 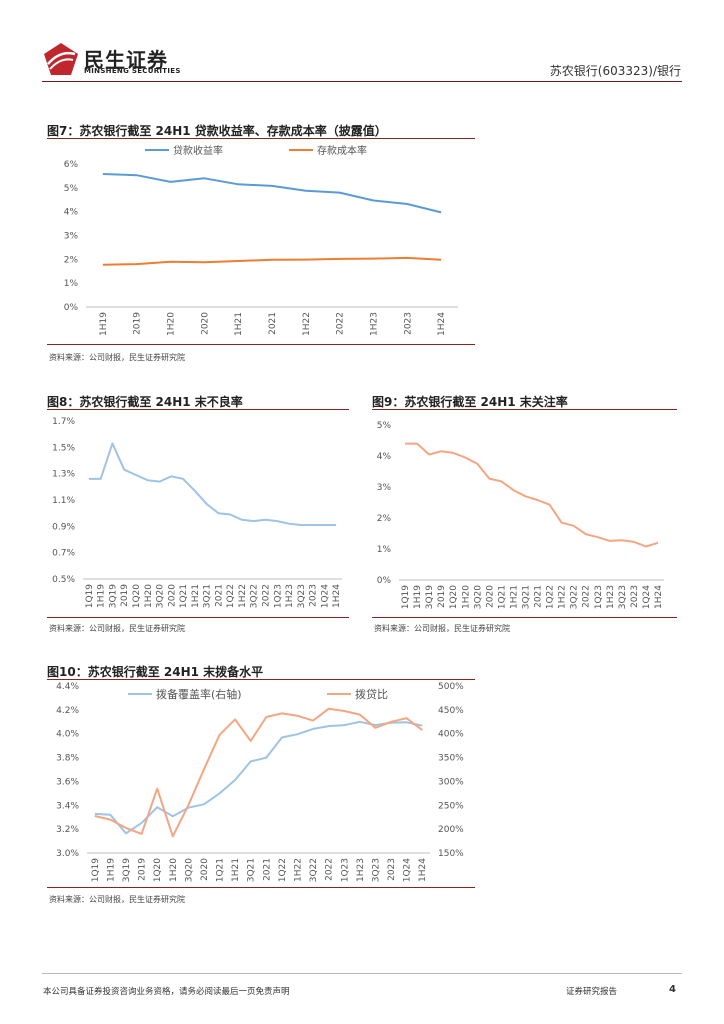 What do you see at coordinates (442, 628) in the screenshot?
I see `figure9-source: 资料来源：公司财报，民生证券研究院` at bounding box center [442, 628].